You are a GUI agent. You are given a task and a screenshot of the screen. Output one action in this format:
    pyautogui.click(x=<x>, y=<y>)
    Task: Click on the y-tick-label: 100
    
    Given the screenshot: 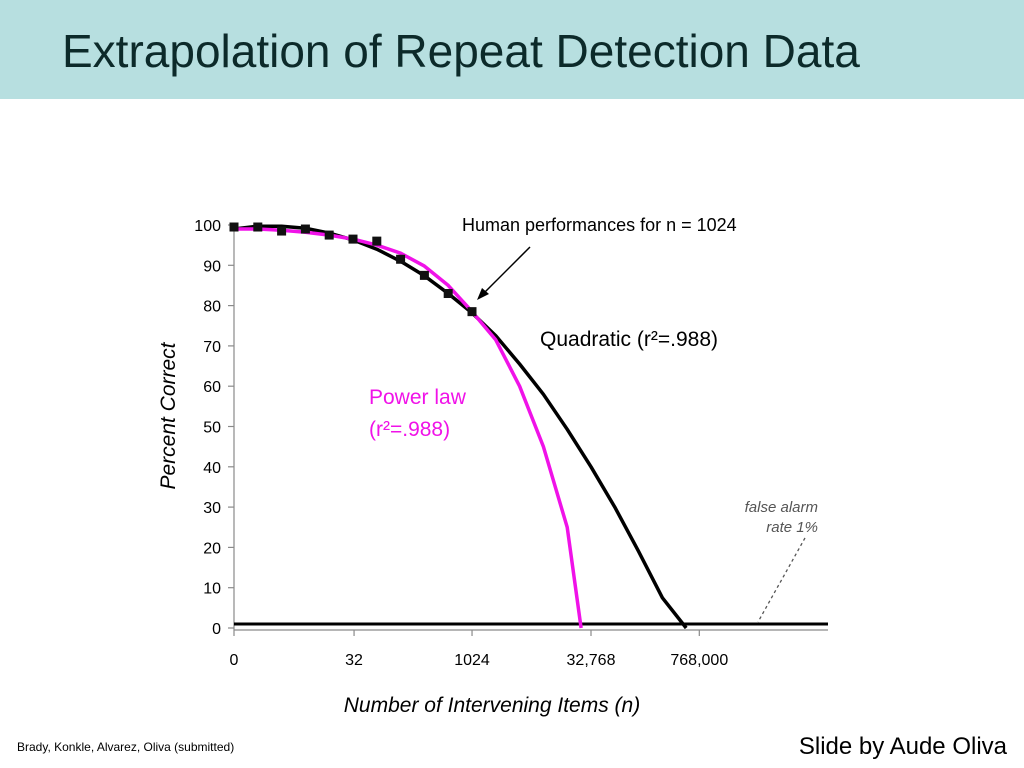 What is the action you would take?
    pyautogui.click(x=207, y=226)
    